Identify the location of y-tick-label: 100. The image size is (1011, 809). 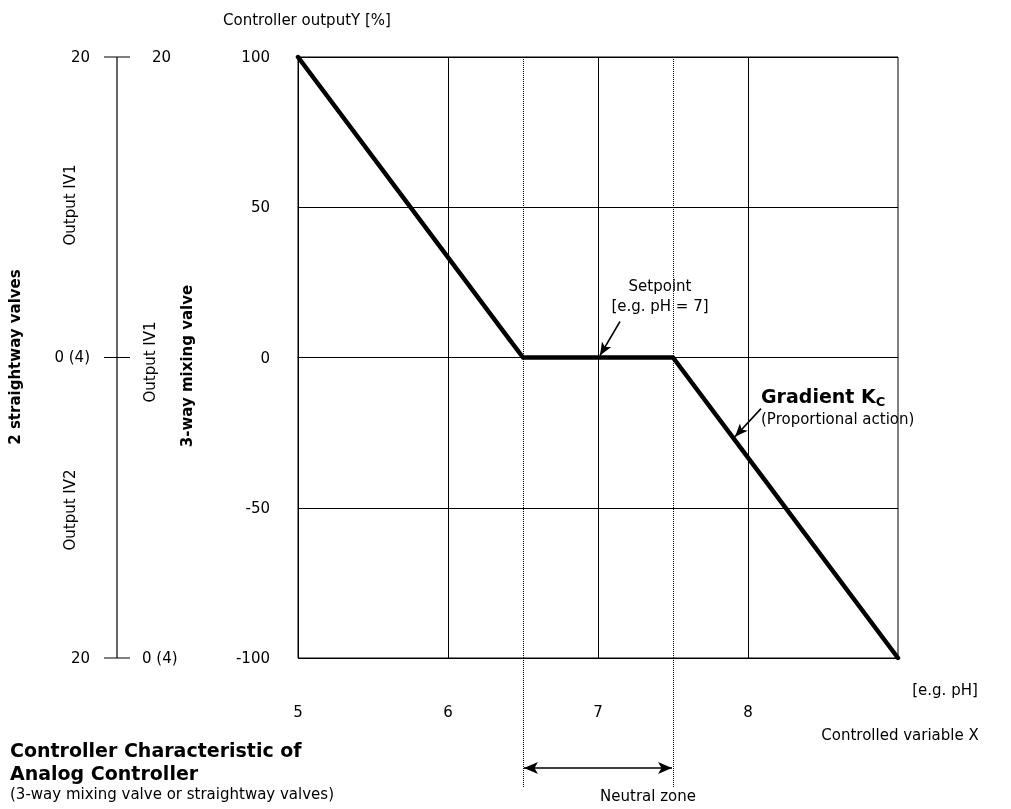
(255, 57).